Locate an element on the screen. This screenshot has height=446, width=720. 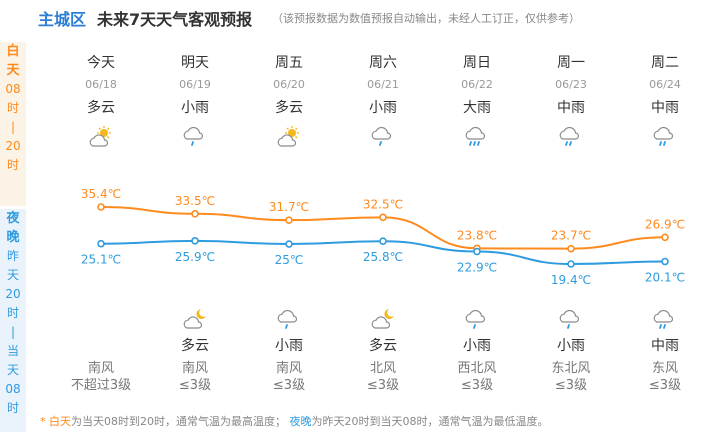
night-weather: 多云 is located at coordinates (383, 346).